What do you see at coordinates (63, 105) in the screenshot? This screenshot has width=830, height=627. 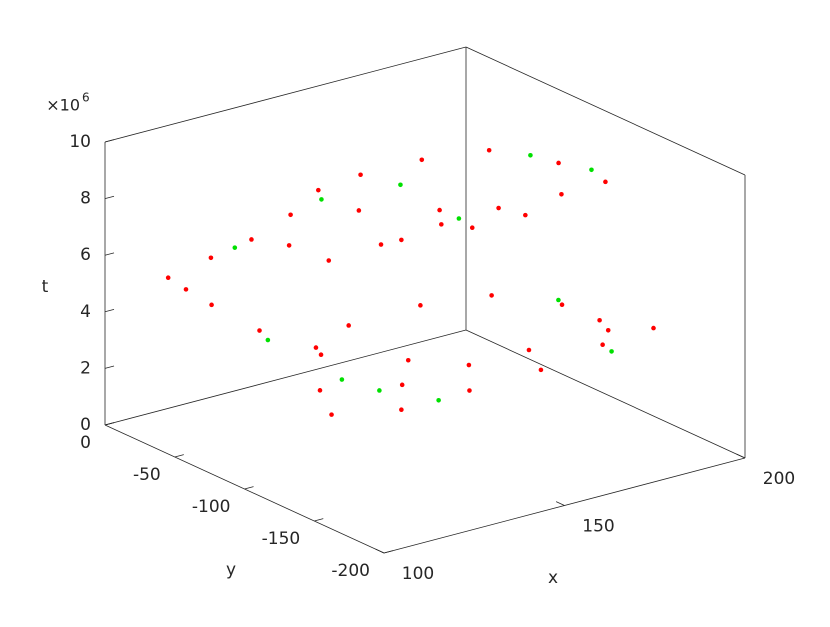 I see `z-multiplier-base: ×10` at bounding box center [63, 105].